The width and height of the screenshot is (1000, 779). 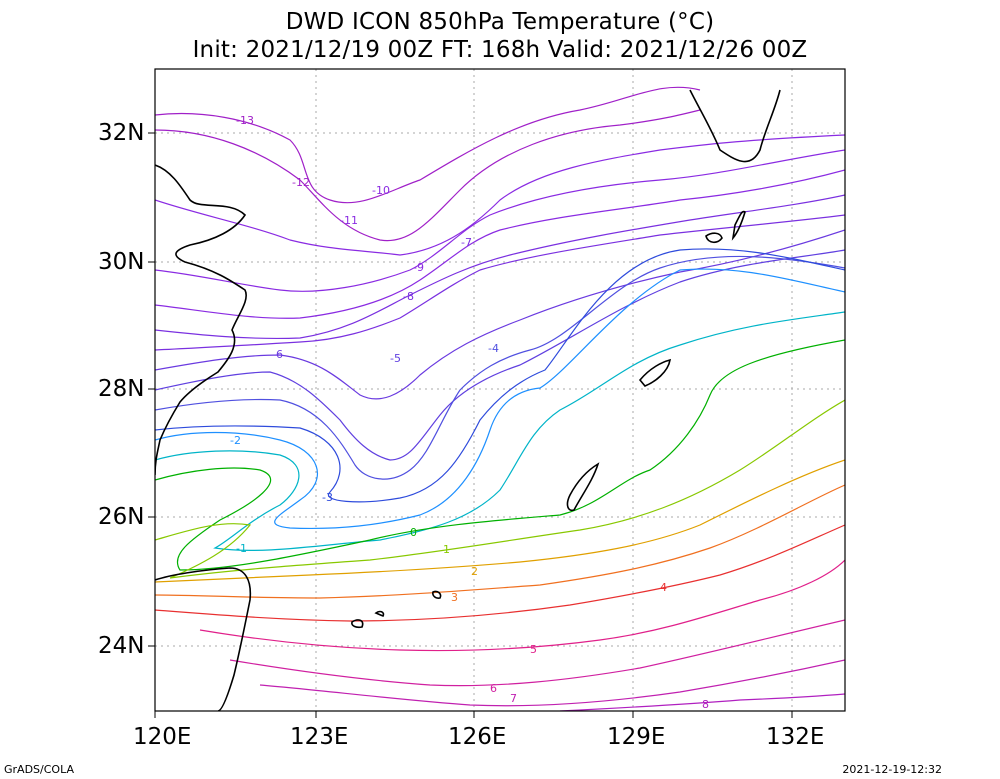 I want to click on contour-minus10, so click(x=500, y=220).